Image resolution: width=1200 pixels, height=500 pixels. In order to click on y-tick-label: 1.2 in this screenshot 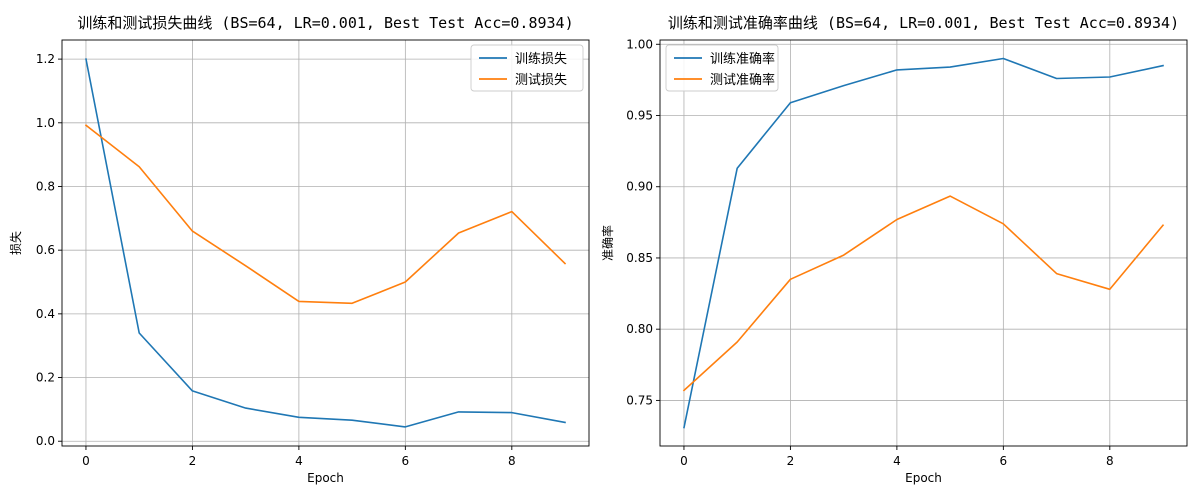, I will do `click(45, 59)`.